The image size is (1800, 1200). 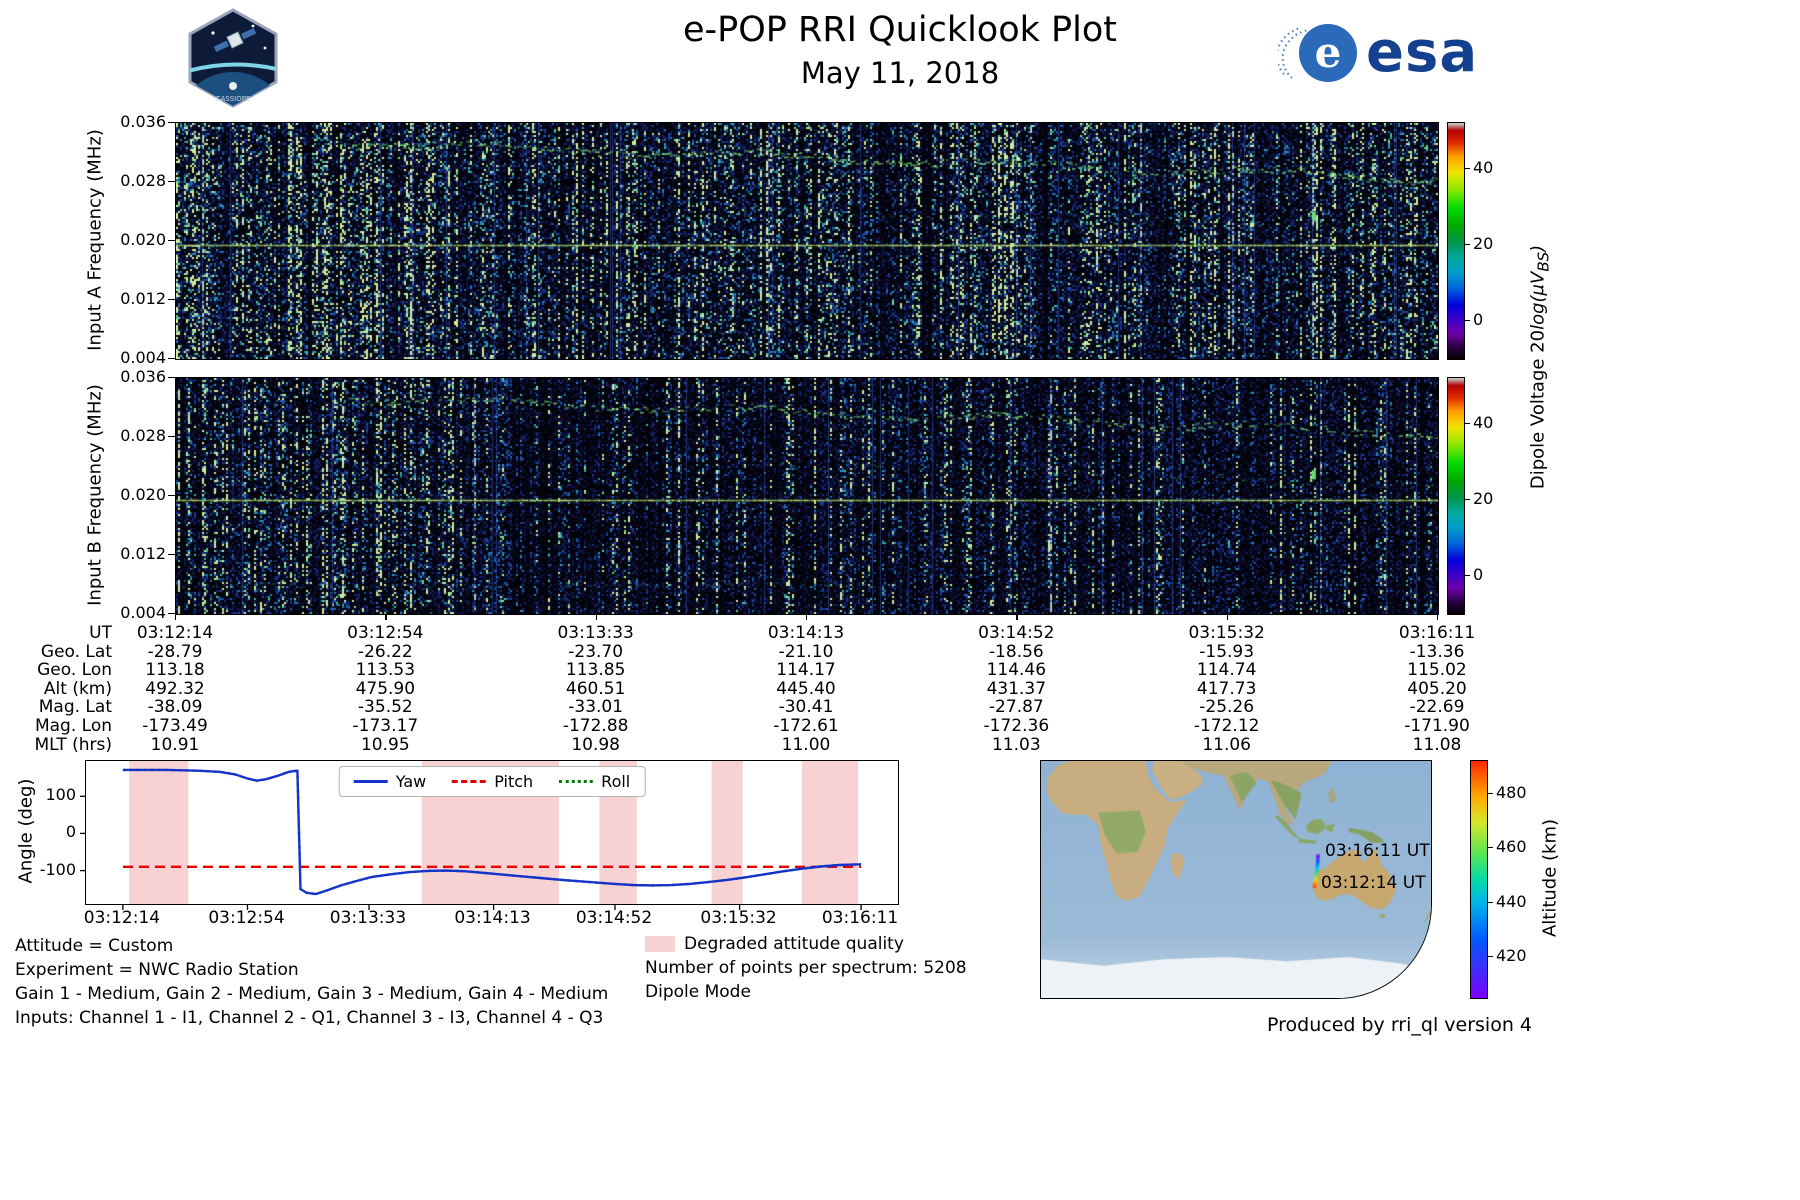 What do you see at coordinates (1456, 496) in the screenshot?
I see `dipole-colorbar-b` at bounding box center [1456, 496].